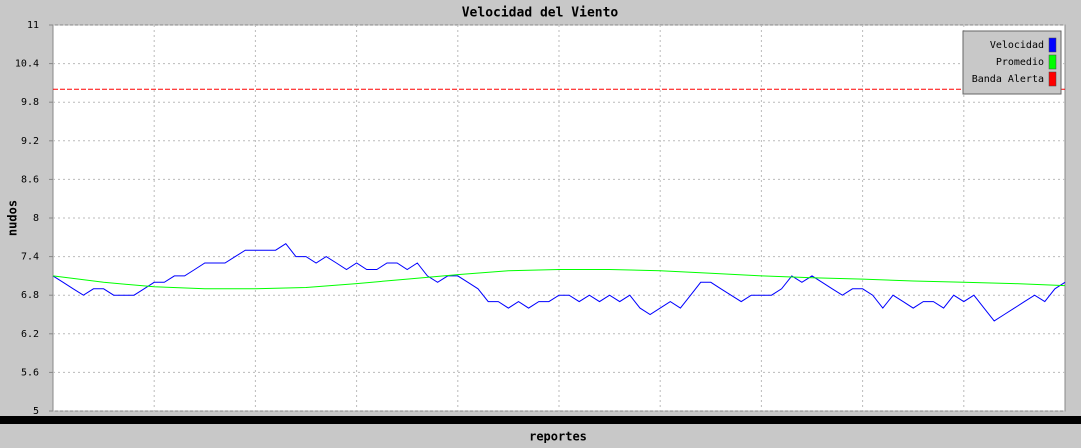 This screenshot has height=448, width=1081. Describe the element at coordinates (27, 64) in the screenshot. I see `y-tick-label: 10.4` at that location.